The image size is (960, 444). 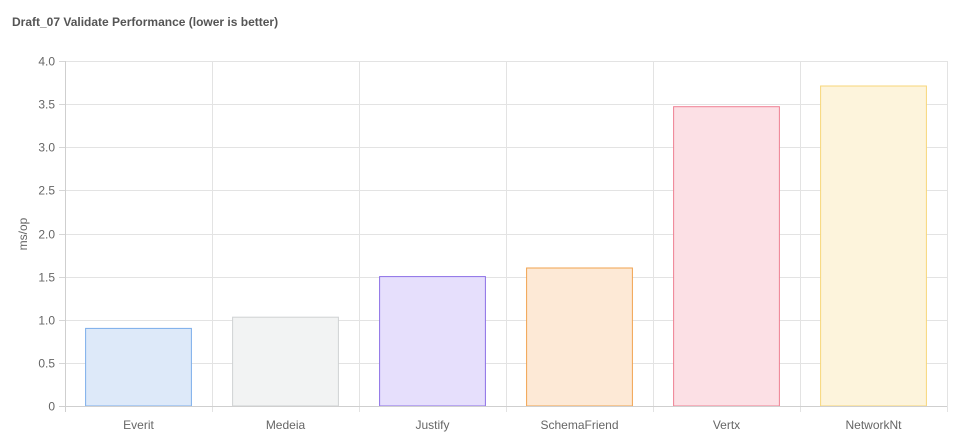 I want to click on y-tick-label: 0, so click(x=51, y=407).